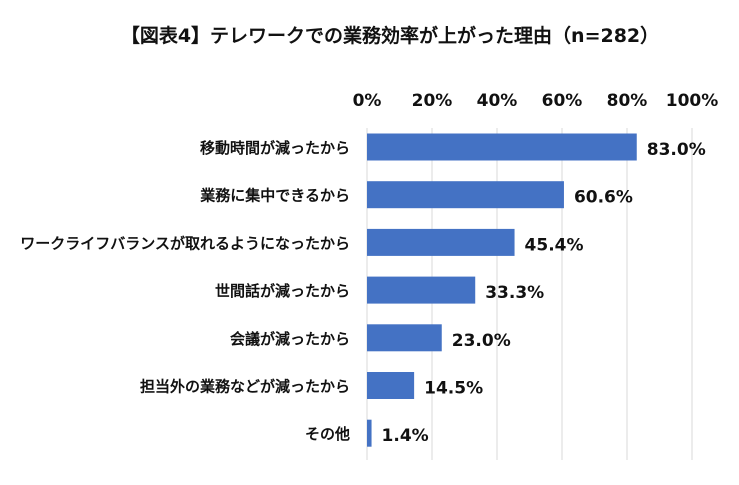 The height and width of the screenshot is (485, 739). What do you see at coordinates (603, 198) in the screenshot?
I see `value-label: 60.6%` at bounding box center [603, 198].